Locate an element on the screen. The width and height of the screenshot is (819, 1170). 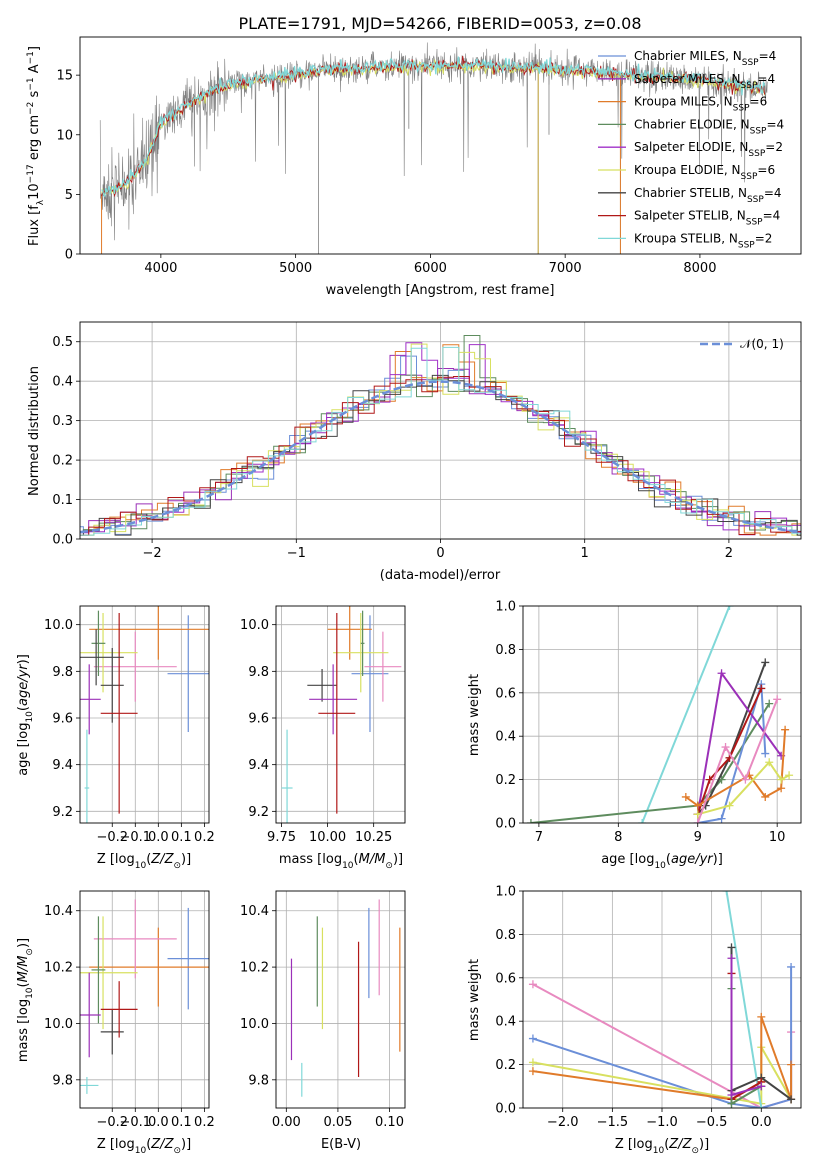
y-tick-label: 0 is located at coordinates (69, 255).